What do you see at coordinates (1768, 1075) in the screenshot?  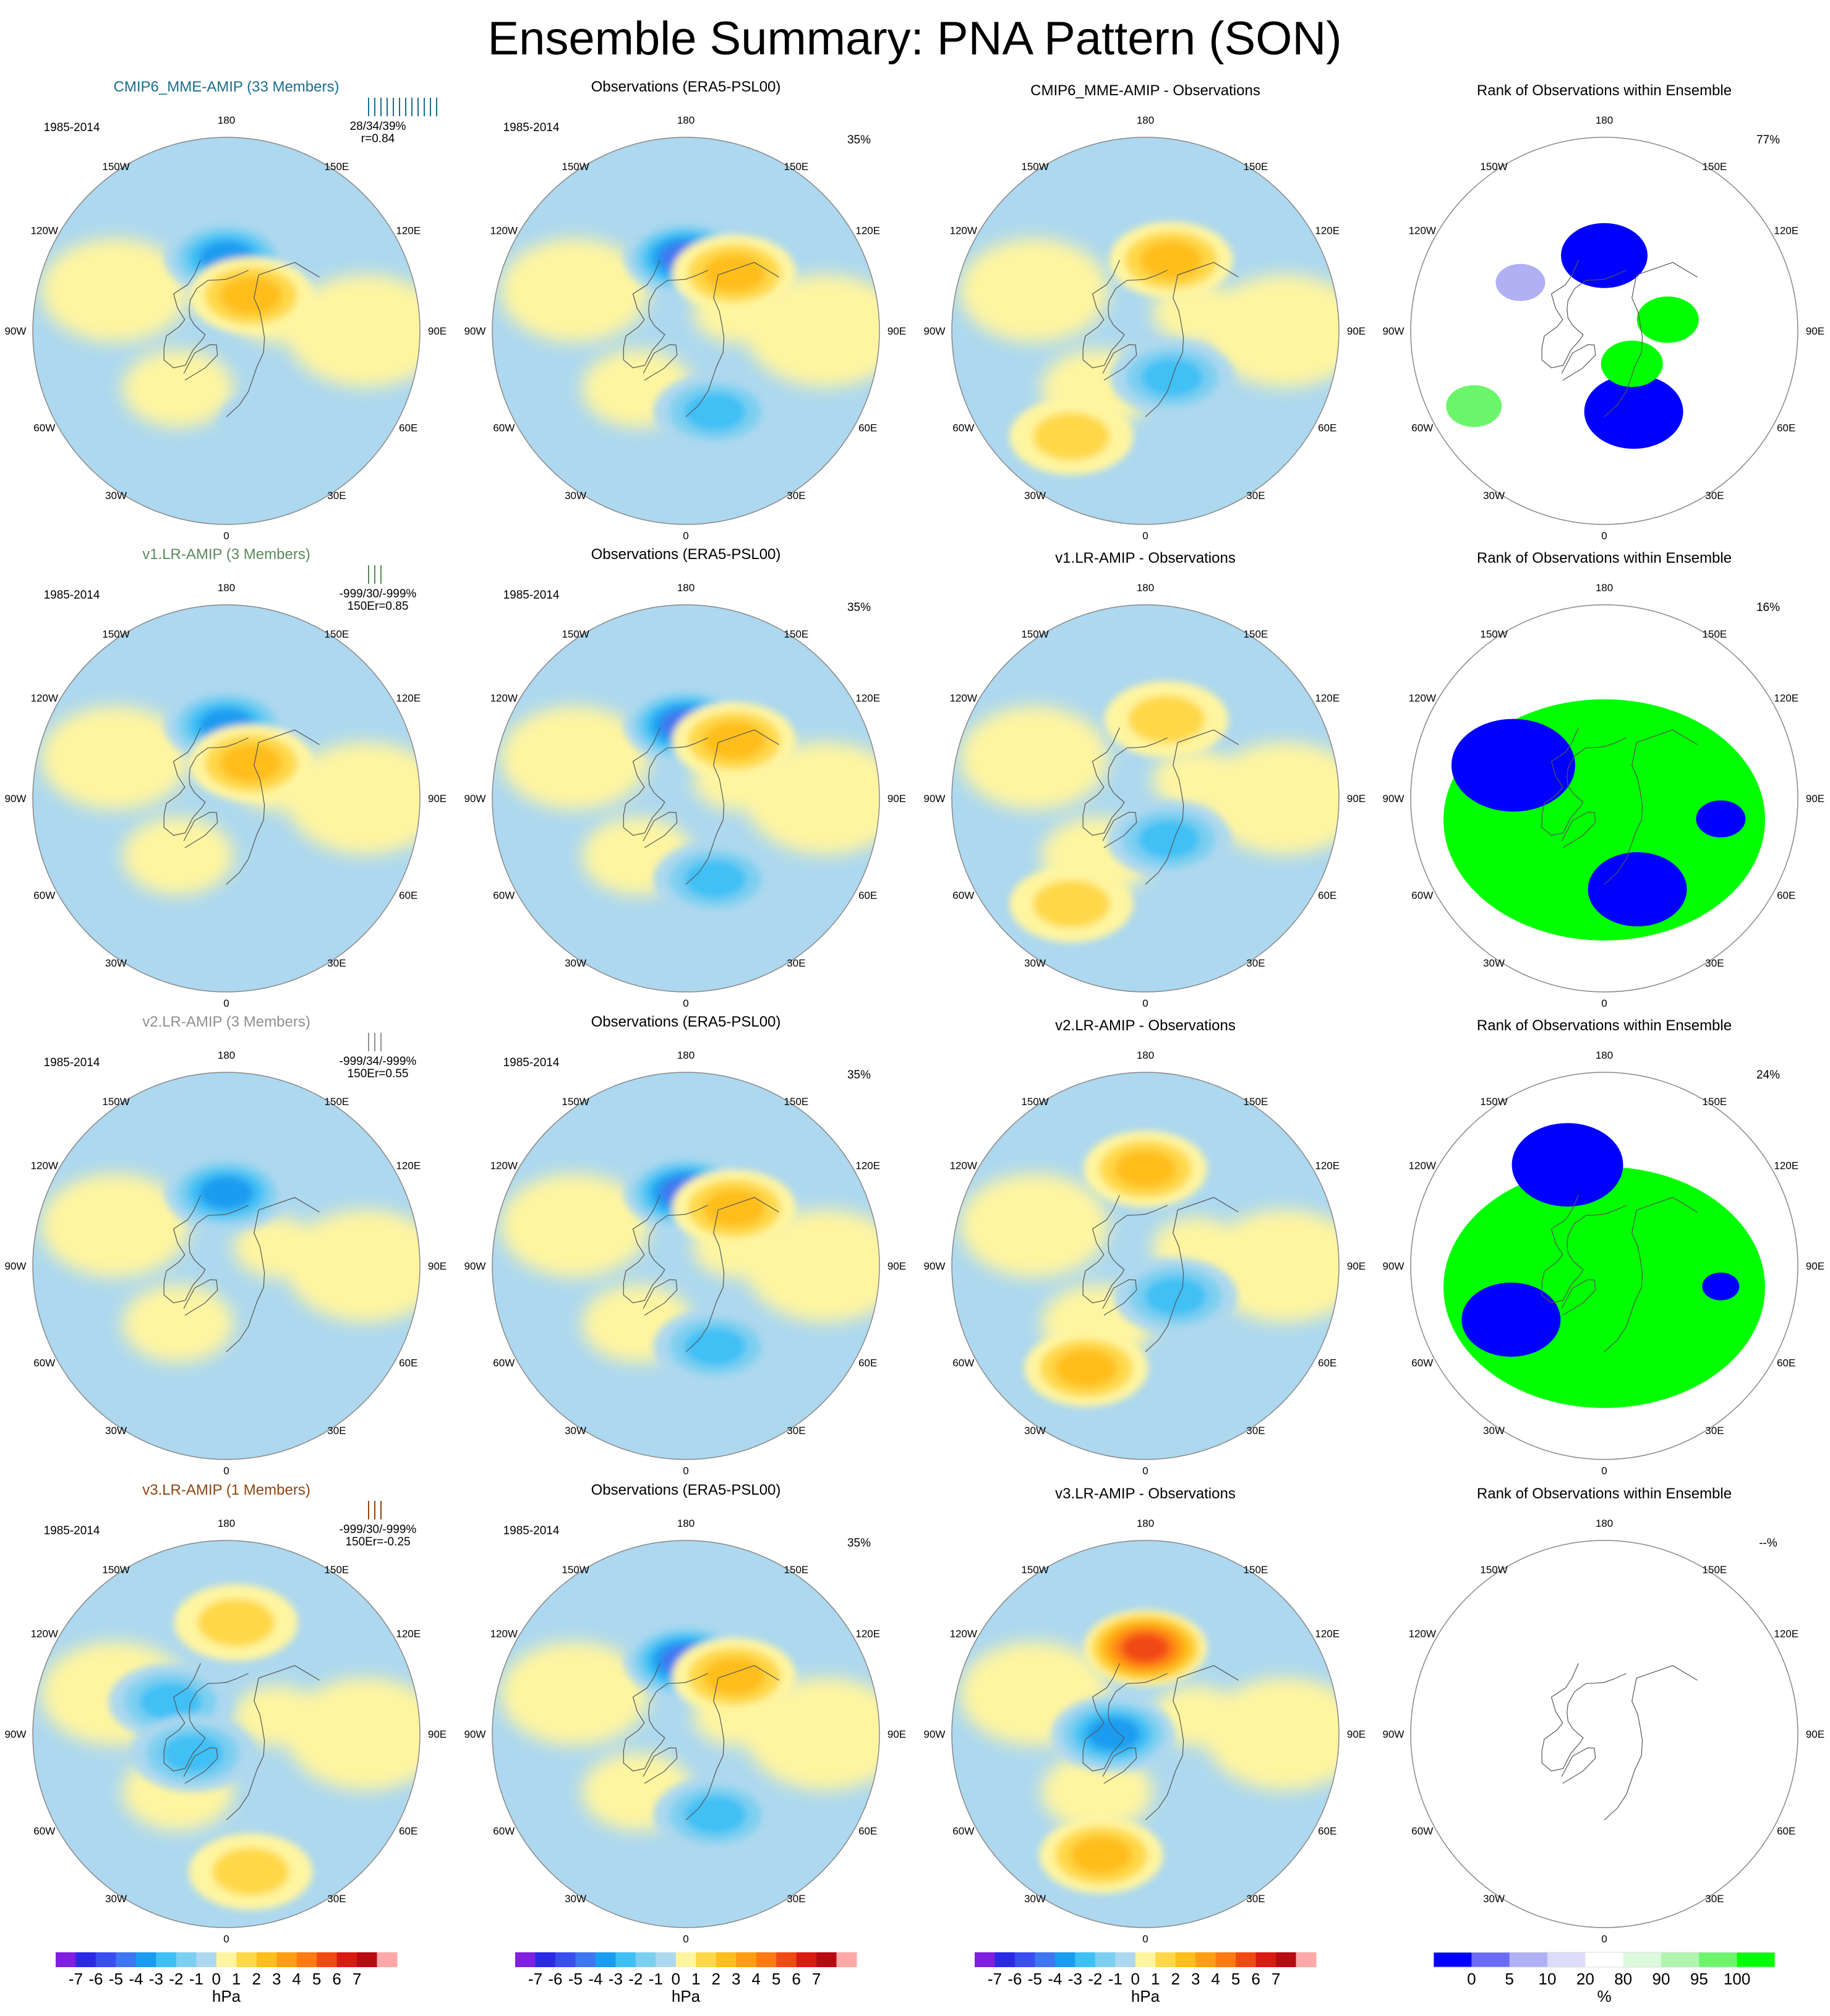 I see `rank-percent: 24%` at bounding box center [1768, 1075].